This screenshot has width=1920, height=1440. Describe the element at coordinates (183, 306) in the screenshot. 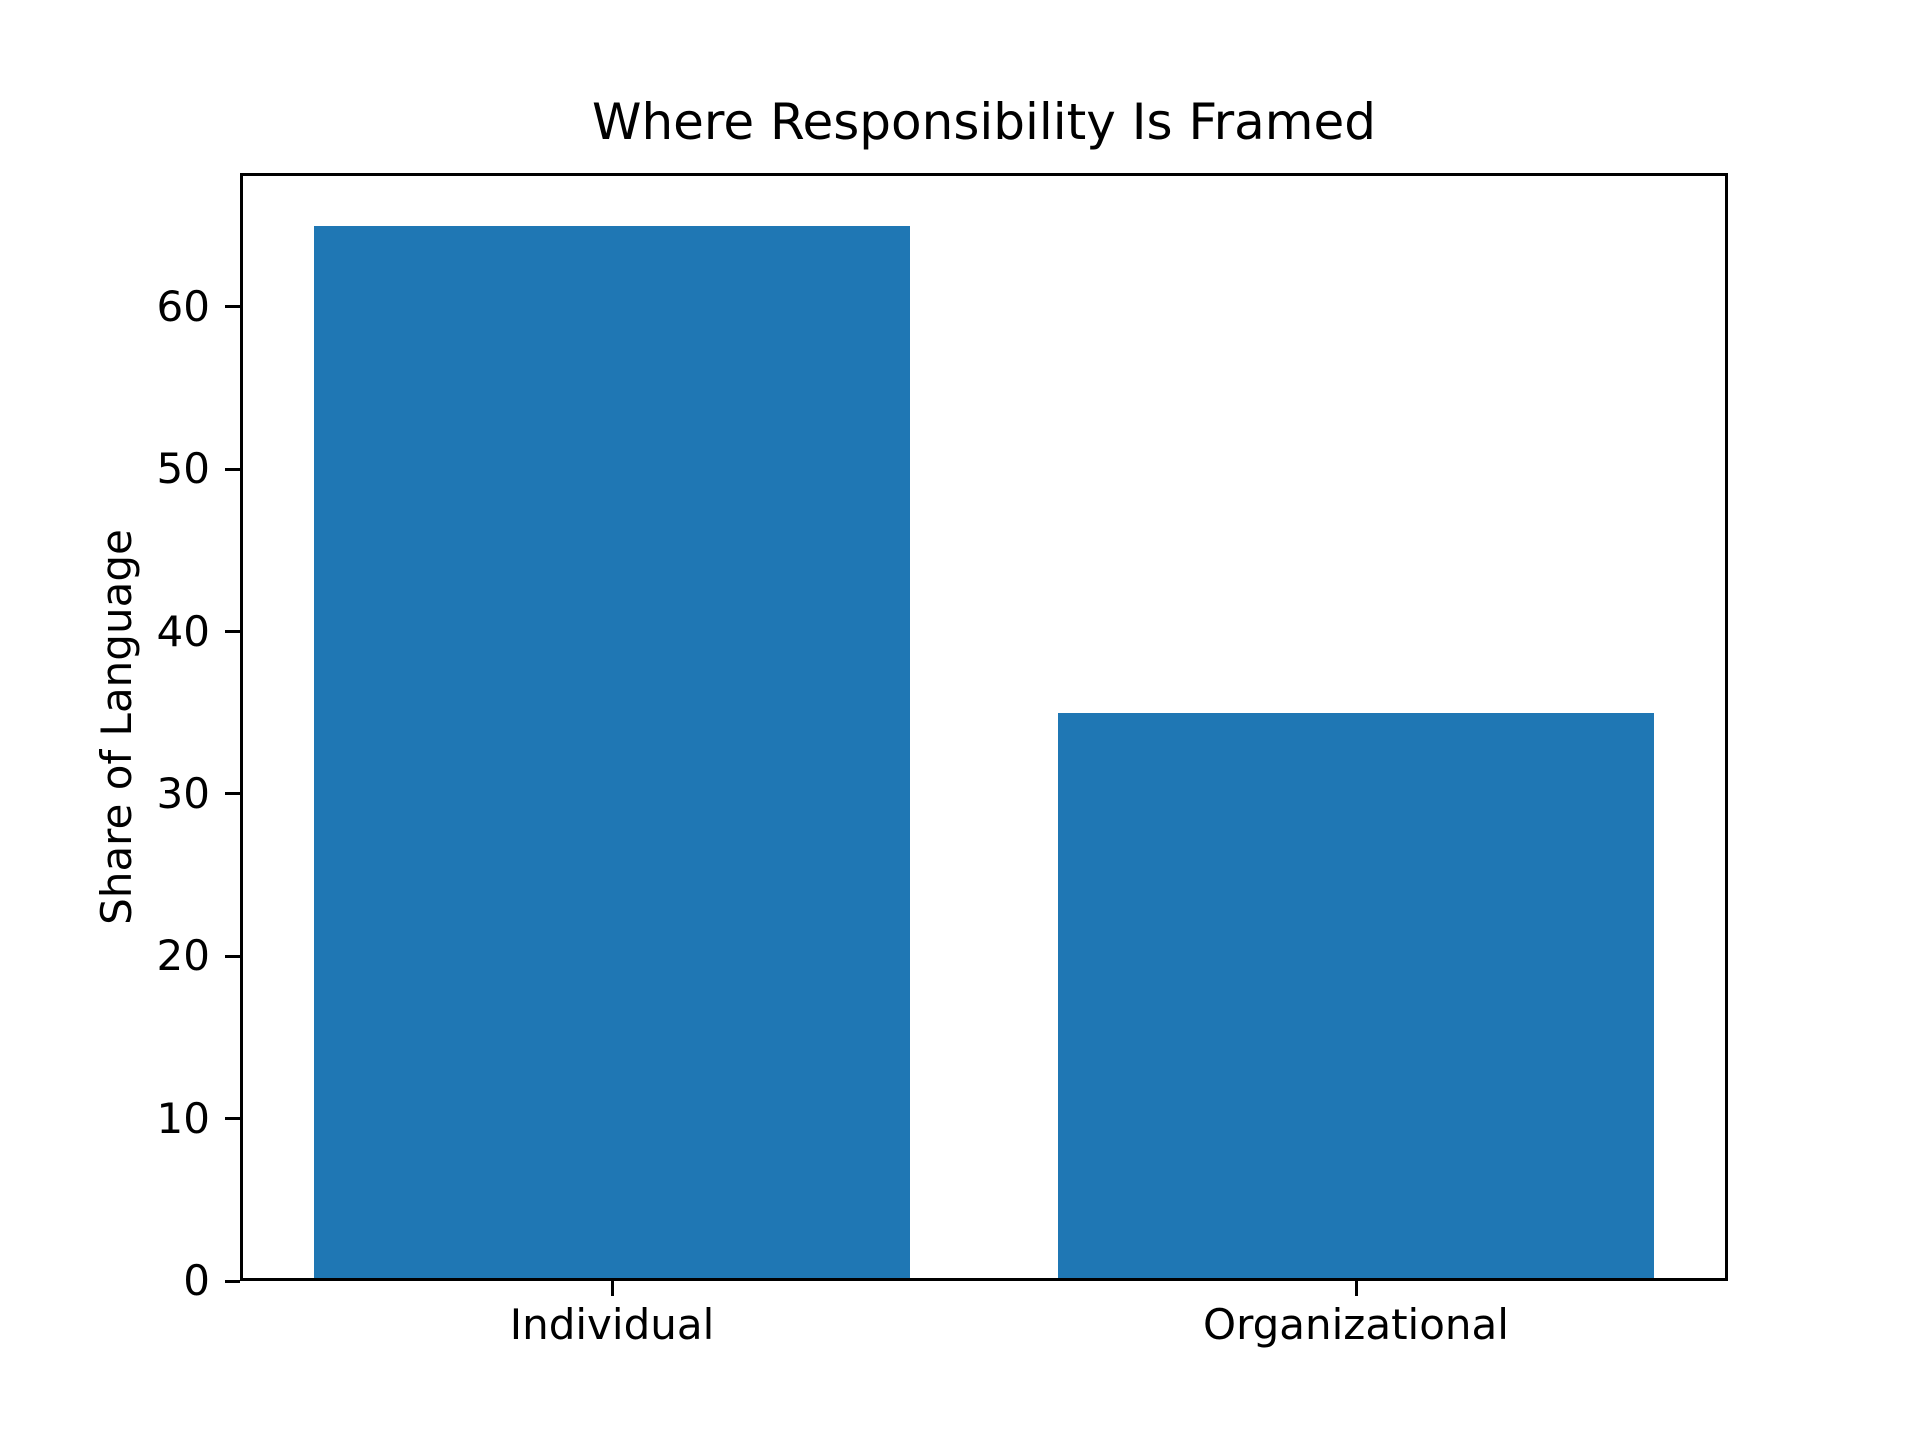

I see `y-tick-label-60: 60` at that location.